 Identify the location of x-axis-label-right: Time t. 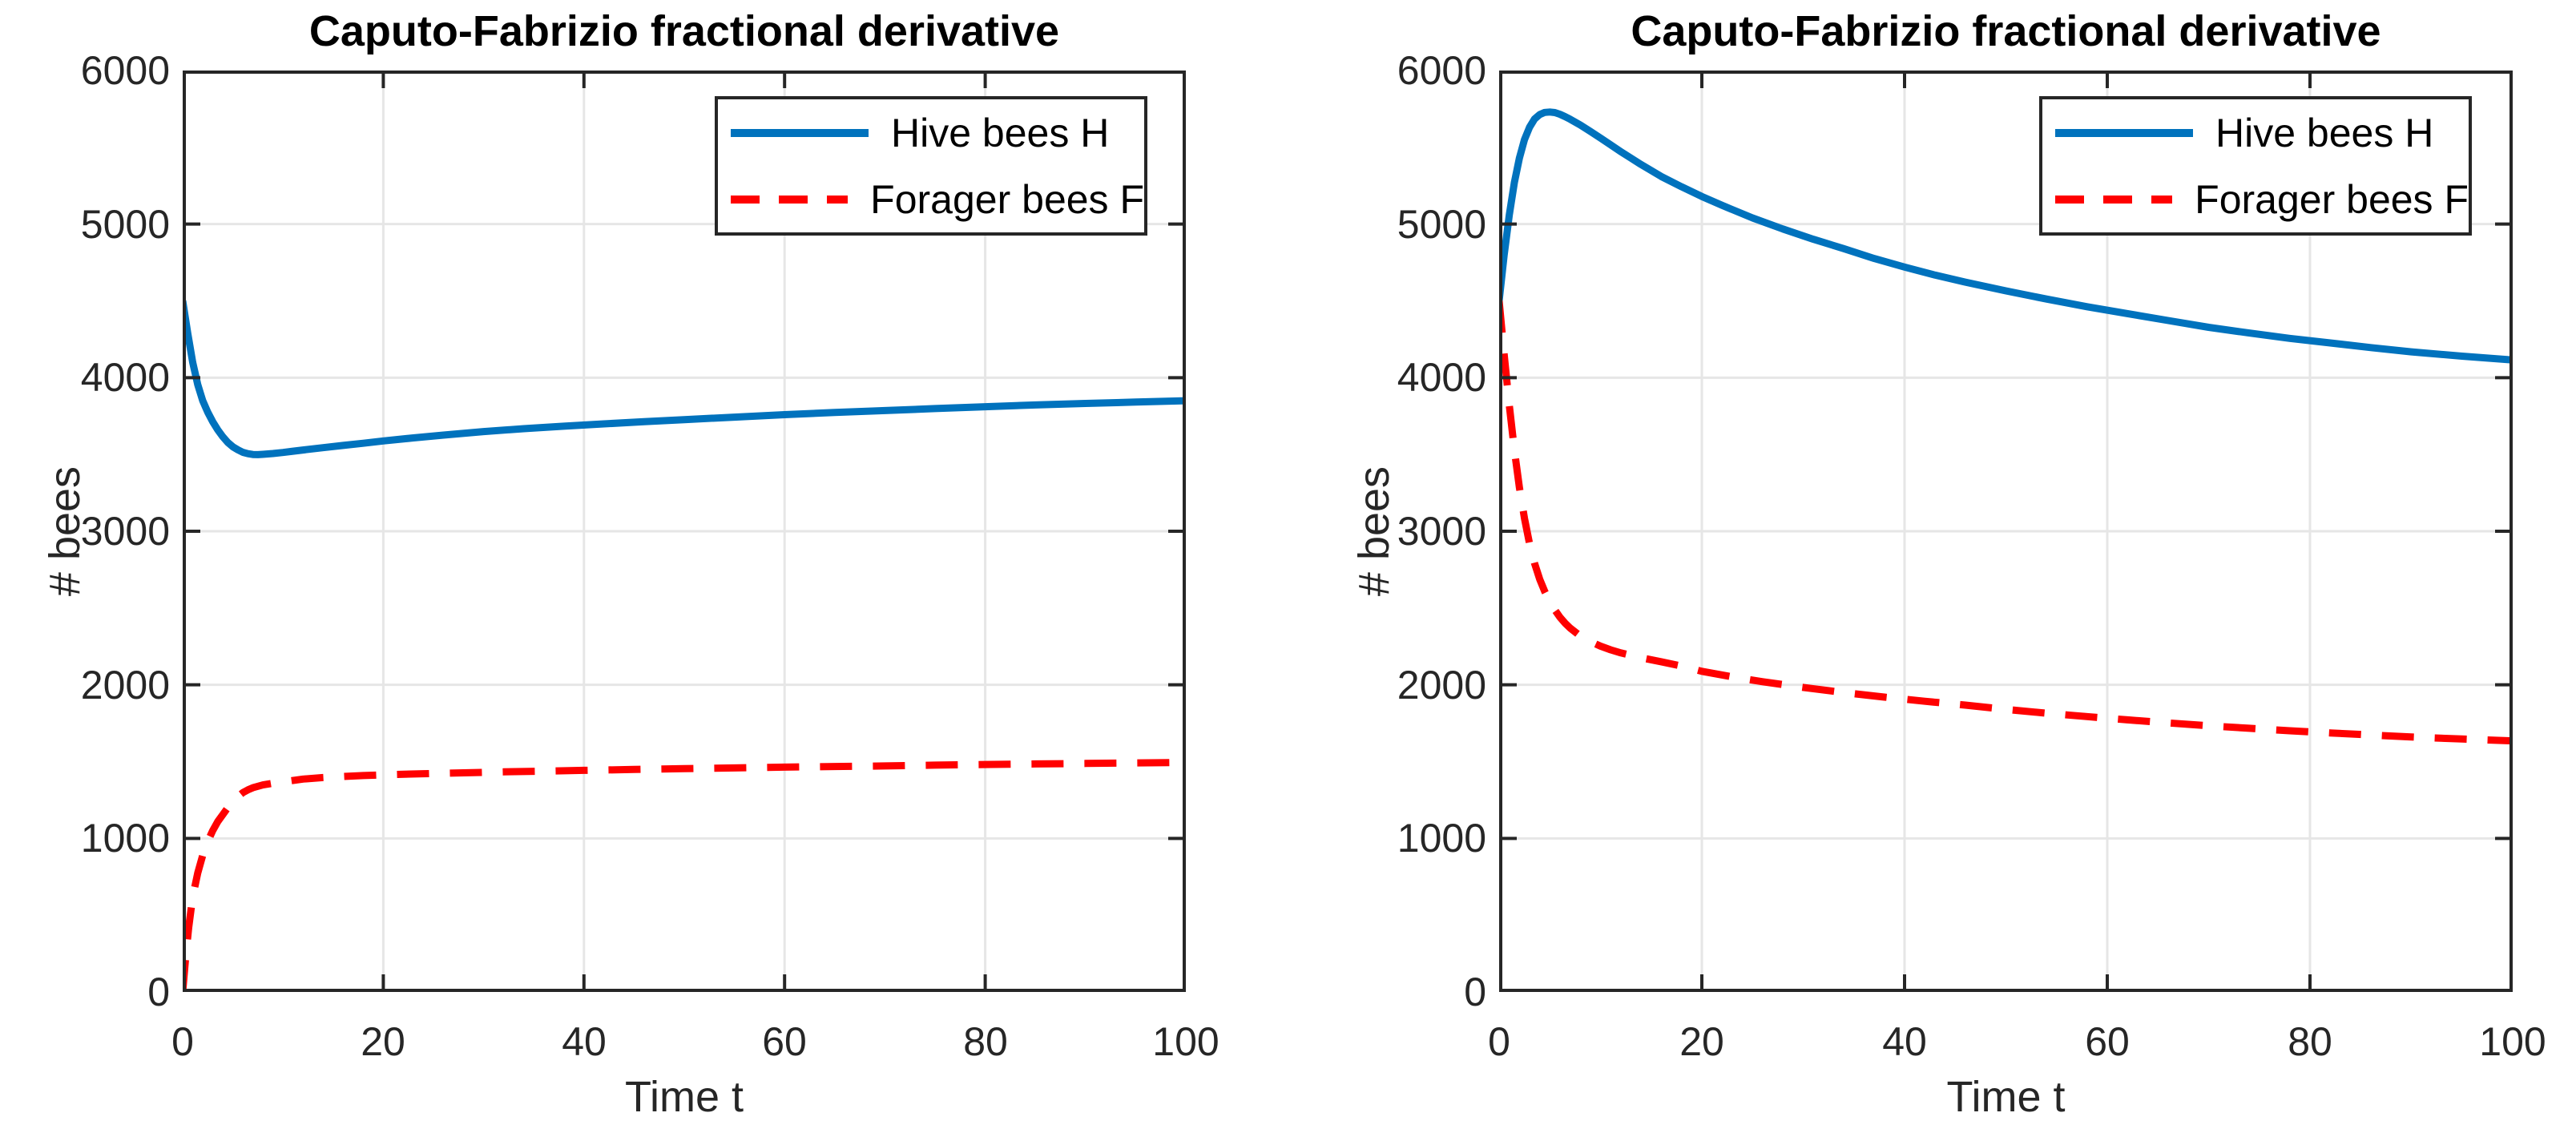
(2006, 1097).